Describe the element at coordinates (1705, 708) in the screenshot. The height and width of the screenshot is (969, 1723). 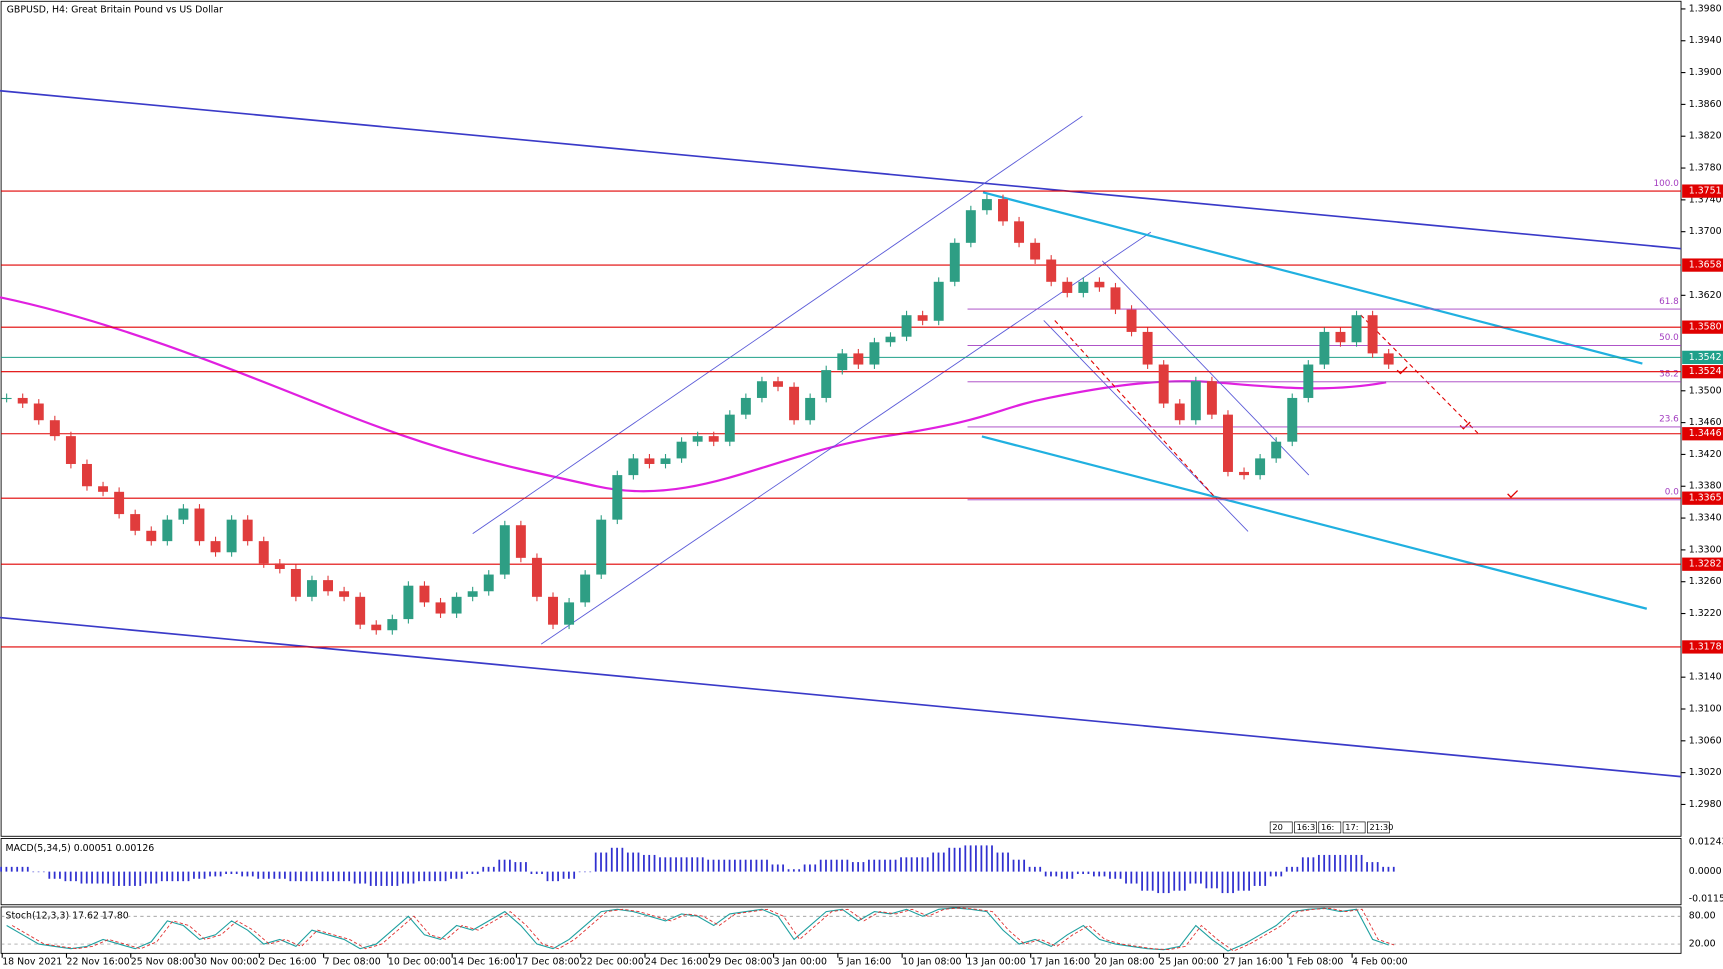
I see `y-tick-label: 1.3100` at that location.